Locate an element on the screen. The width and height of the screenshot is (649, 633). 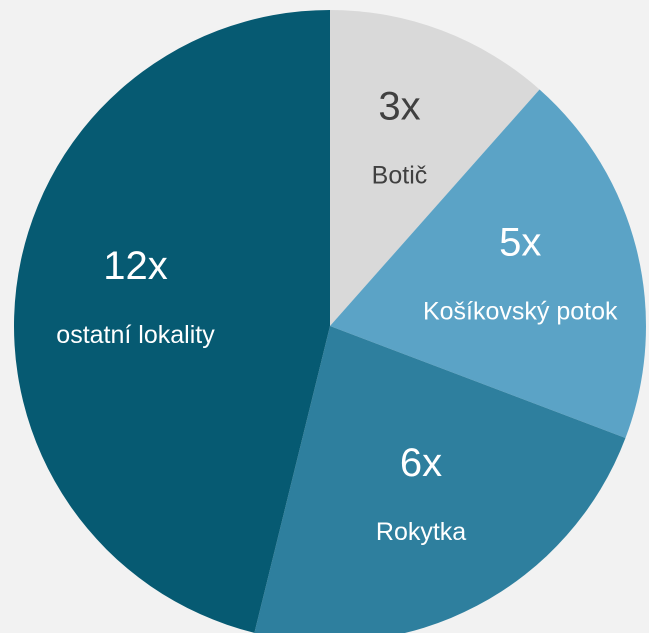
value-label: 5x is located at coordinates (520, 243).